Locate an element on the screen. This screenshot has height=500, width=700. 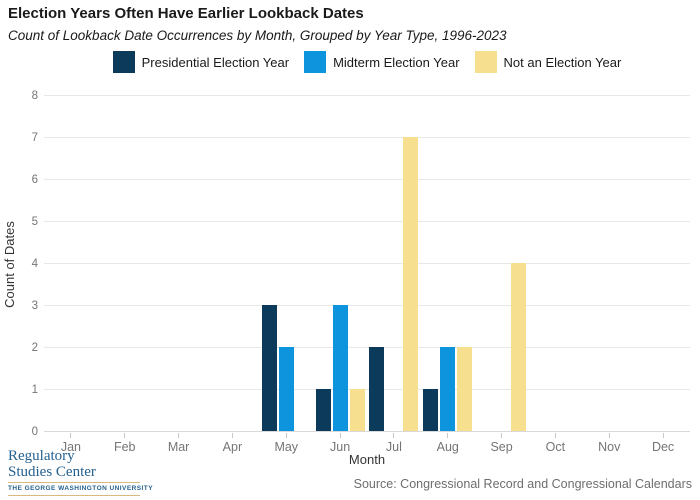
x-tick-label-aug: Aug is located at coordinates (447, 447).